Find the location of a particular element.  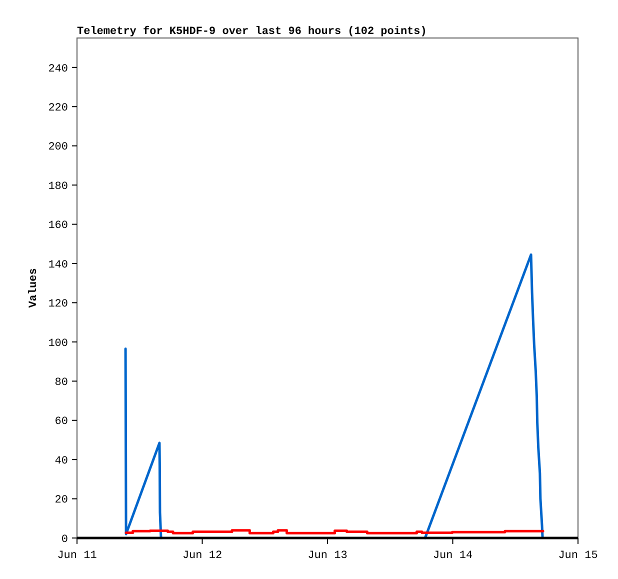

y-tick-label: 180 is located at coordinates (58, 186).